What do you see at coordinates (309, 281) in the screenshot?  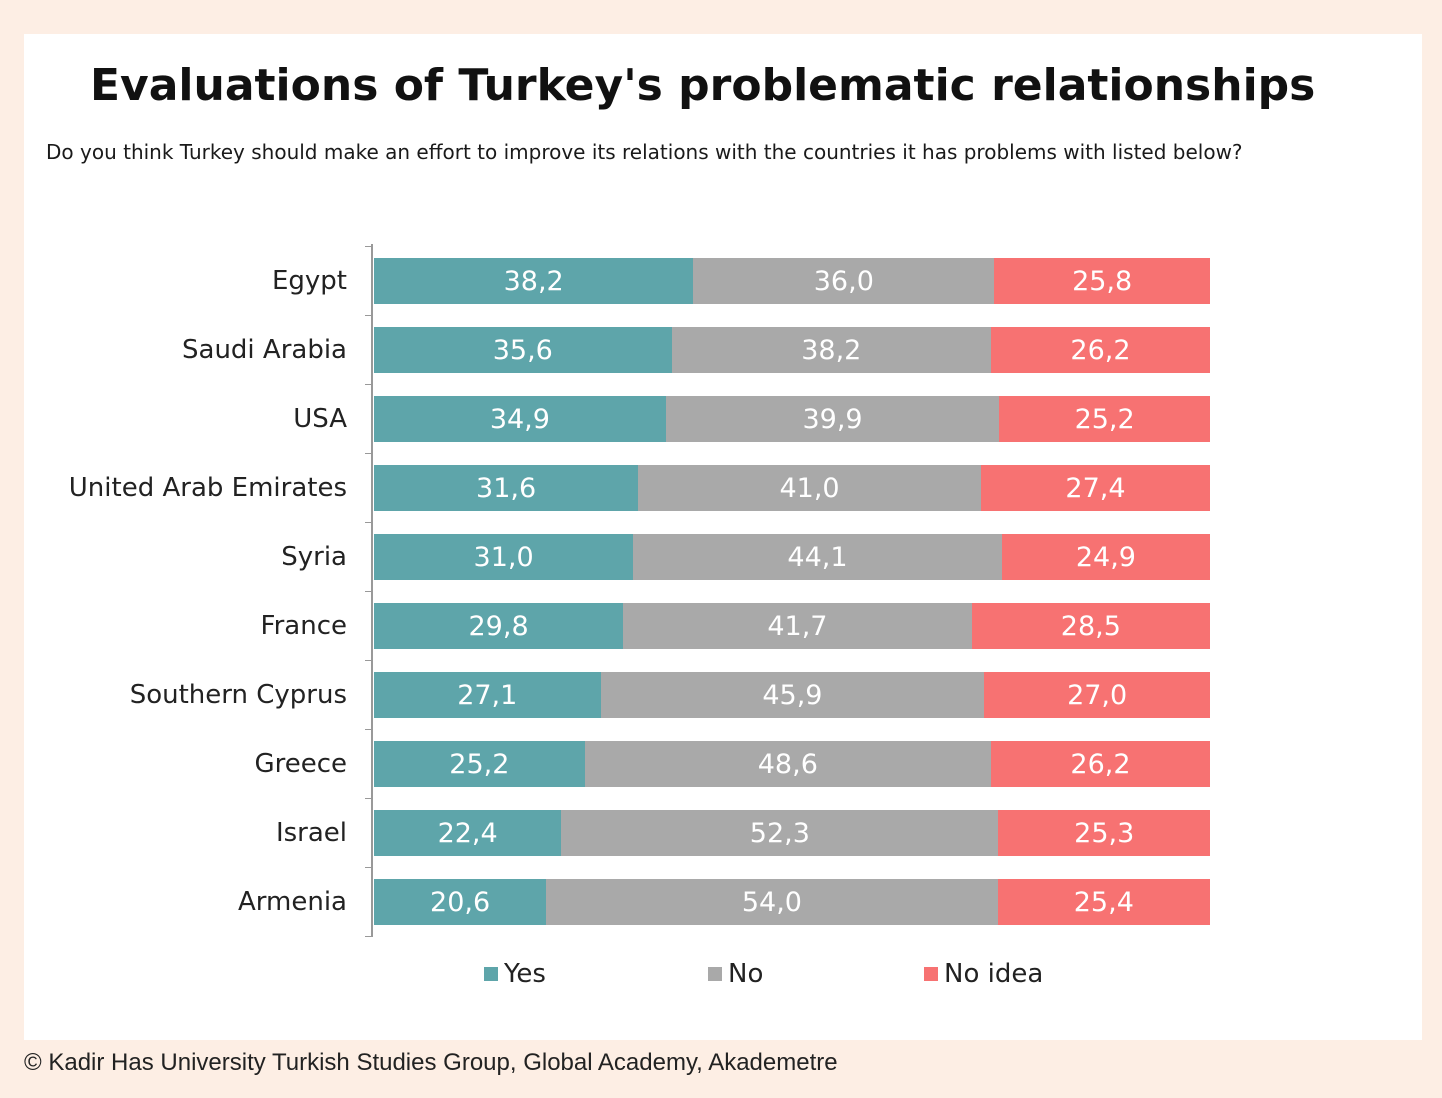 I see `category-label: Egypt` at bounding box center [309, 281].